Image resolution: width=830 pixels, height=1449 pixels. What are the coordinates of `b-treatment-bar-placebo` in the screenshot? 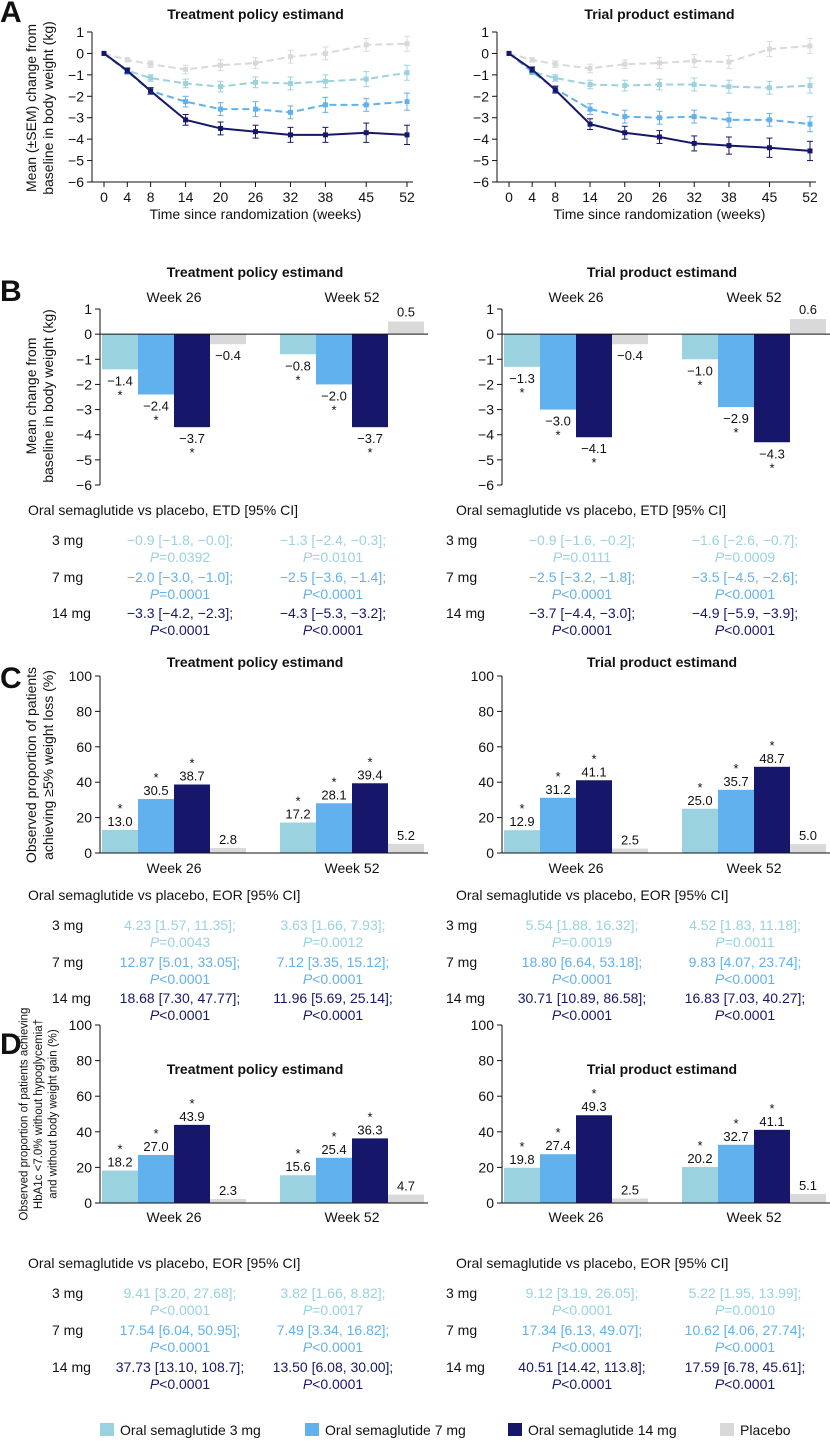 It's located at (228, 339).